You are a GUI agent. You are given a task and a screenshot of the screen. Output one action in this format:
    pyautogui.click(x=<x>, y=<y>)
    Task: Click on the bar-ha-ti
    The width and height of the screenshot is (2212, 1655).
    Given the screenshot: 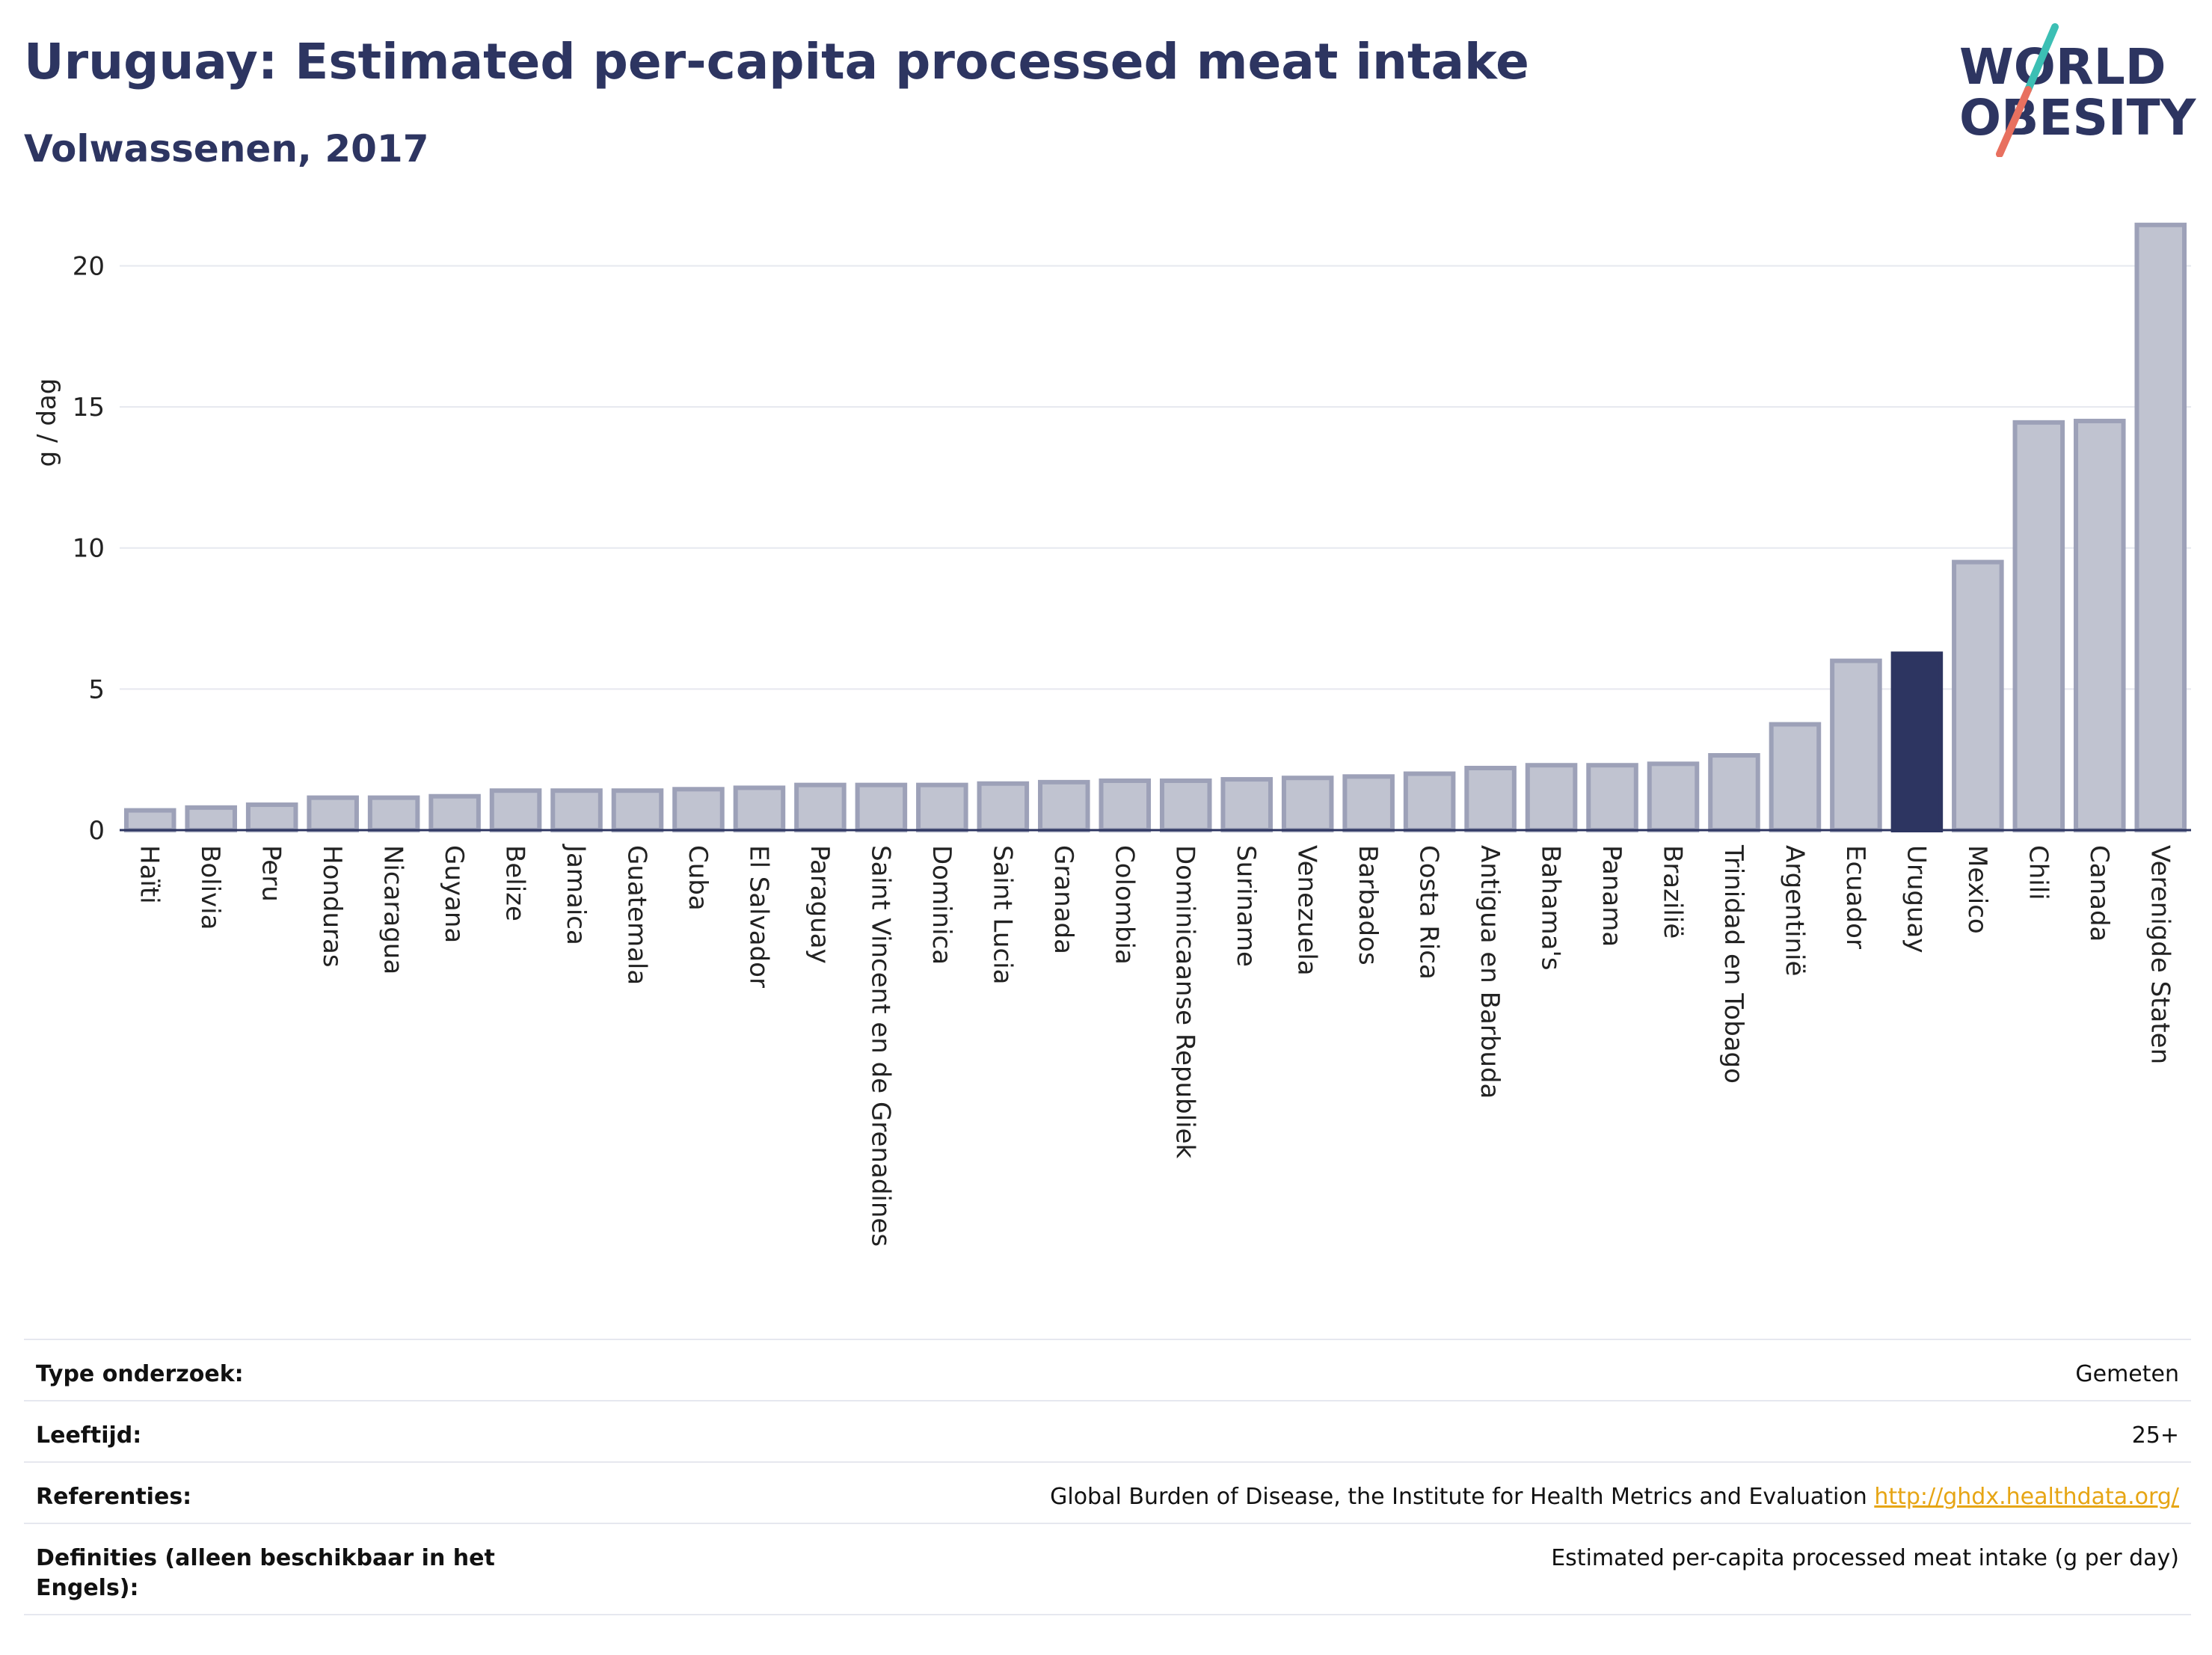 What is the action you would take?
    pyautogui.click(x=149, y=820)
    